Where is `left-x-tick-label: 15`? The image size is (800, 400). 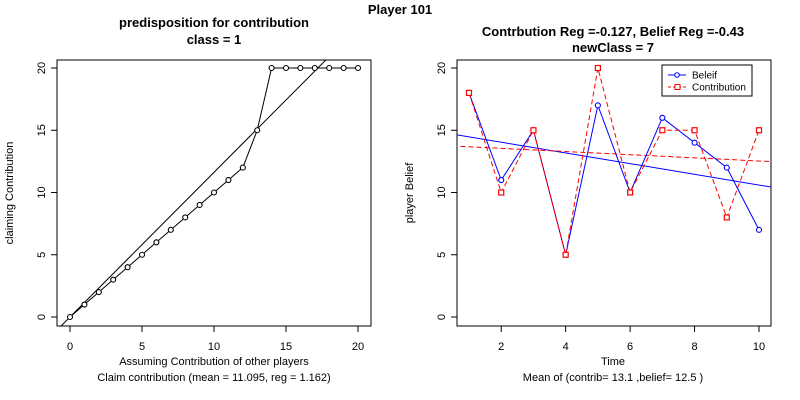 left-x-tick-label: 15 is located at coordinates (286, 347).